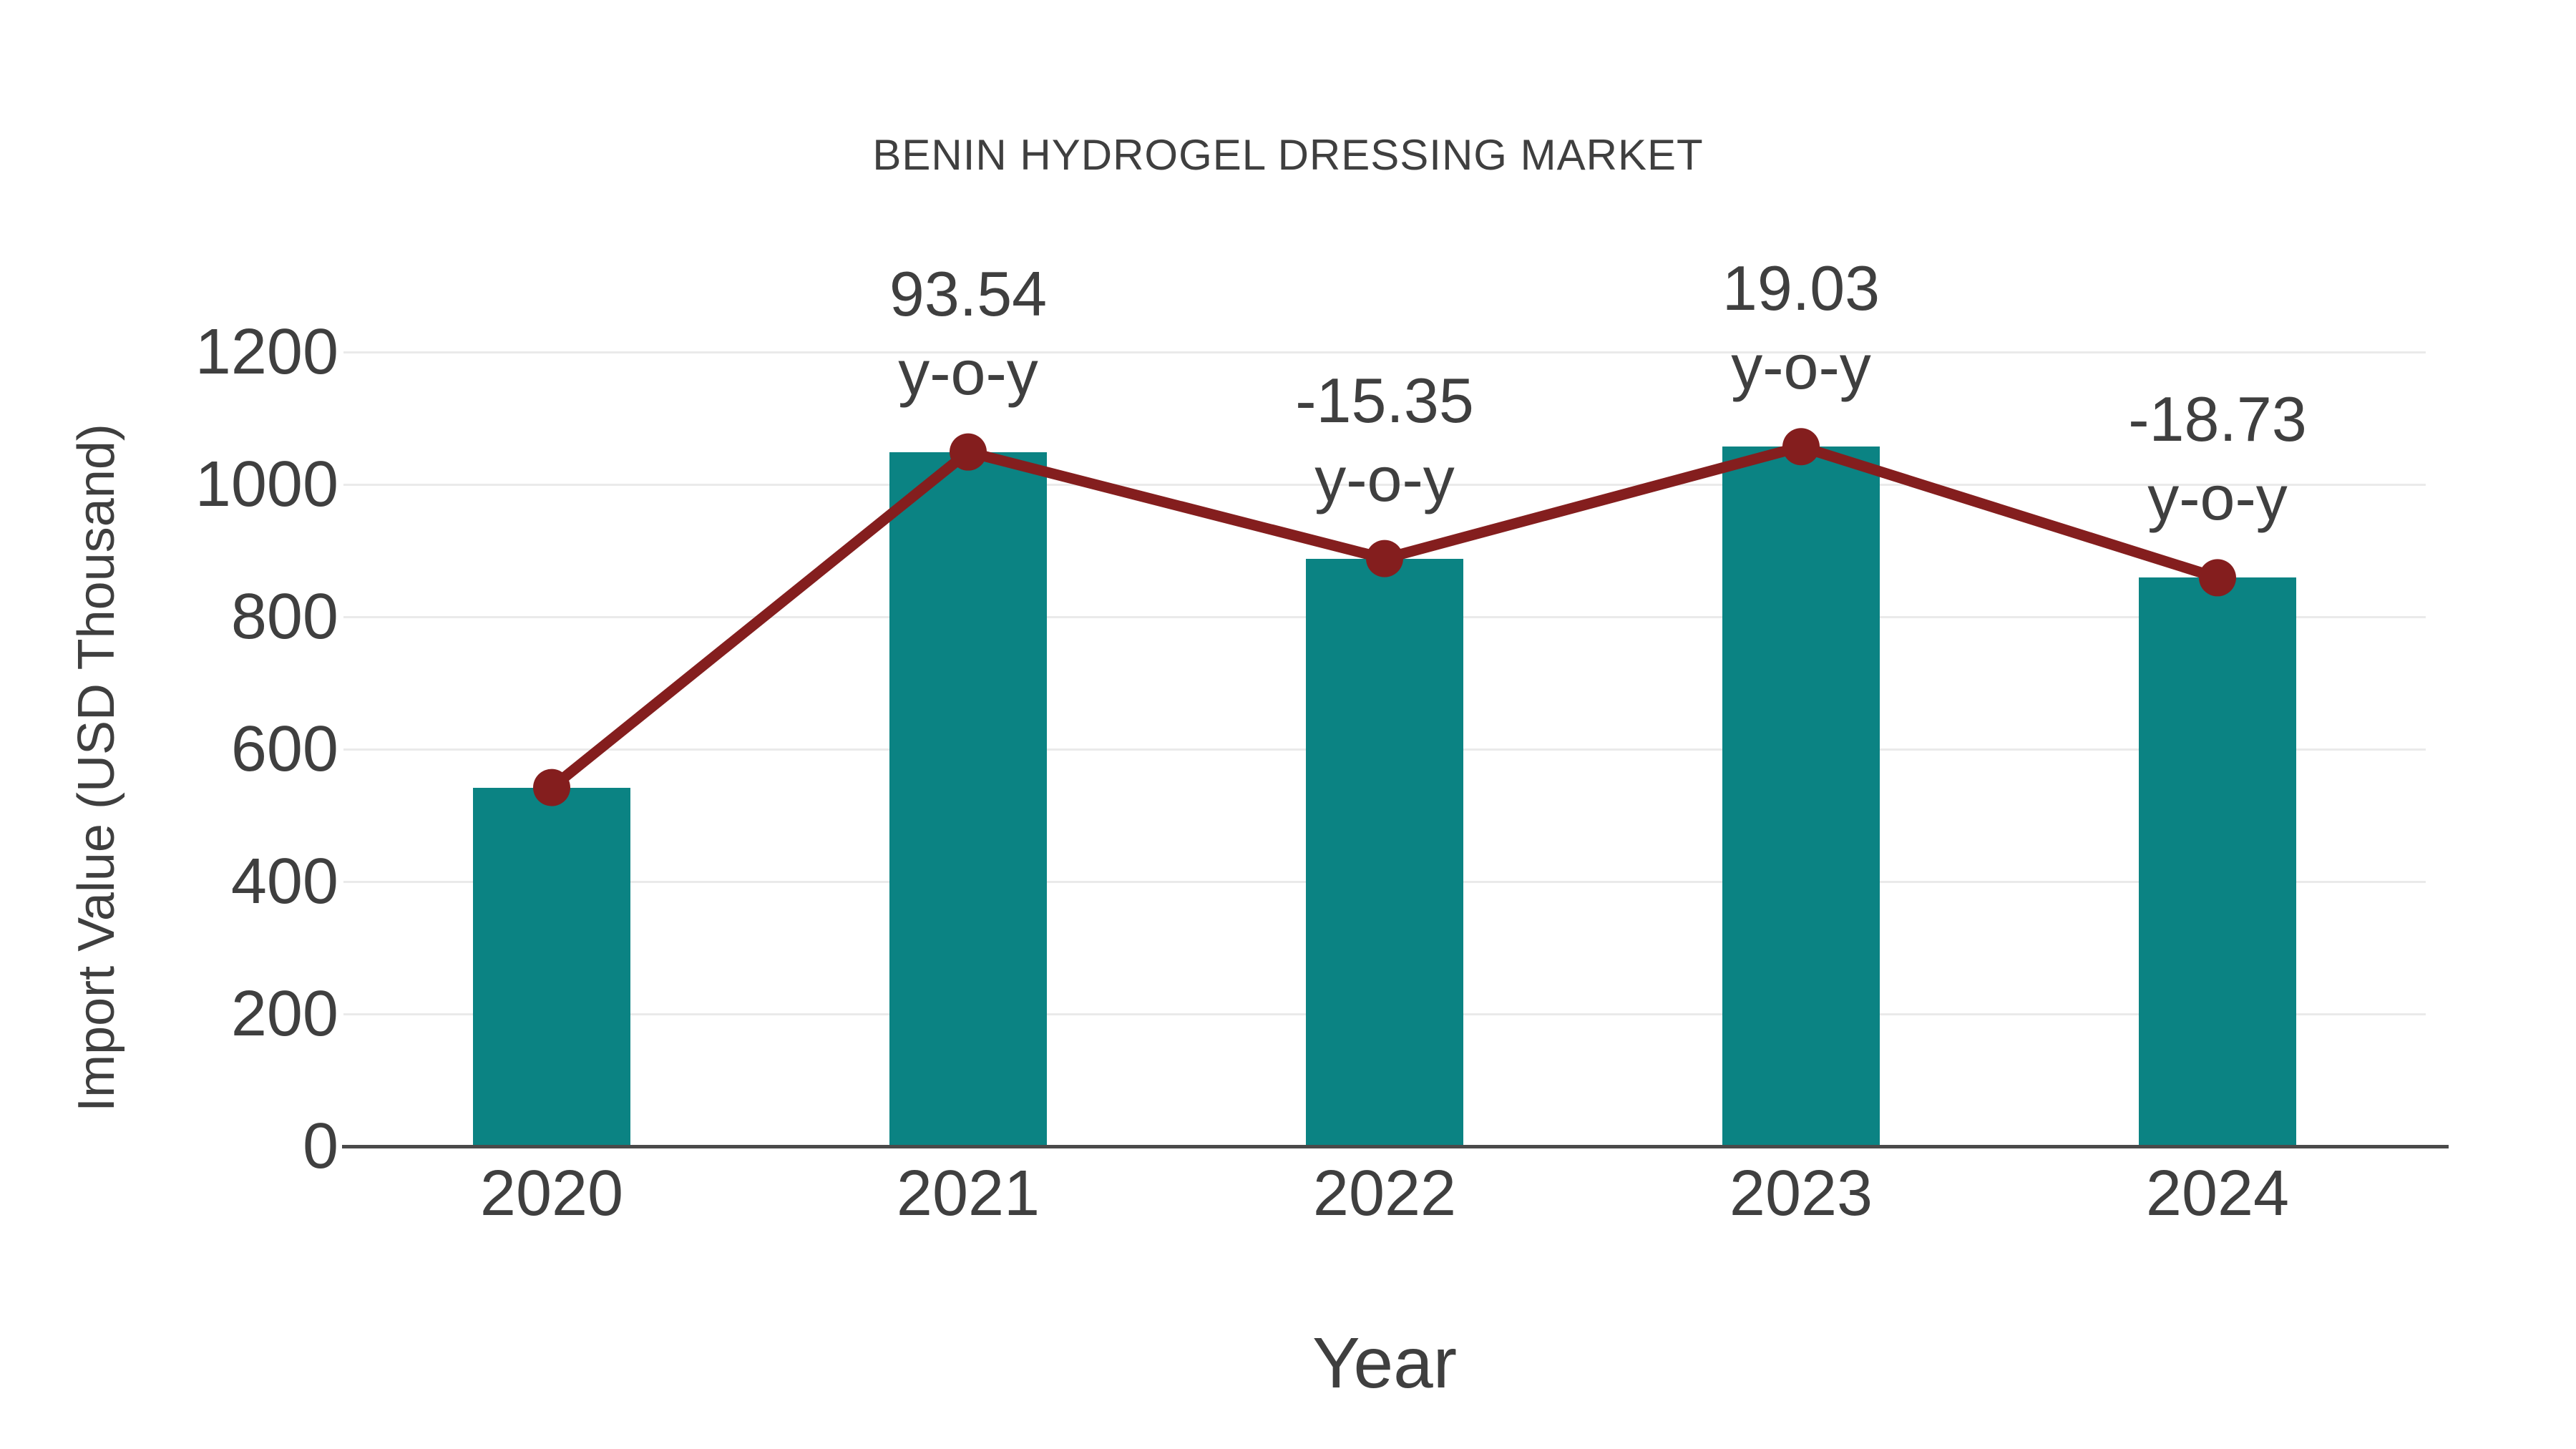  Describe the element at coordinates (1384, 478) in the screenshot. I see `yoy-suffix-2022: y-o-y` at that location.